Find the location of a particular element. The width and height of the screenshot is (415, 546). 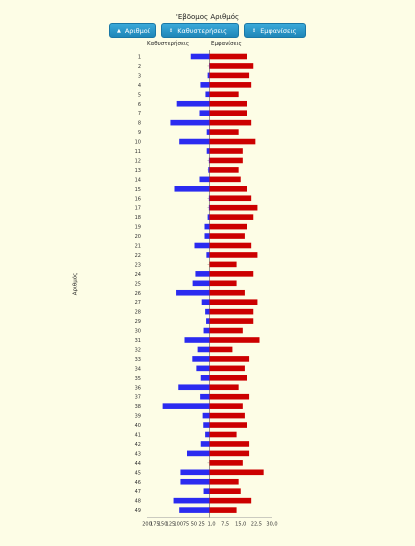

category-label: 11 is located at coordinates (138, 152).